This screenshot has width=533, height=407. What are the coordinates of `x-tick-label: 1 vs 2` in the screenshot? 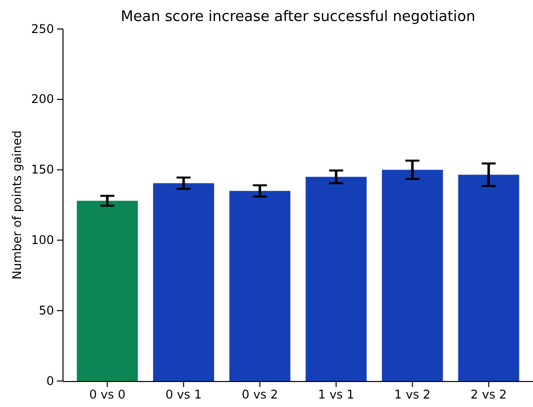 It's located at (412, 395).